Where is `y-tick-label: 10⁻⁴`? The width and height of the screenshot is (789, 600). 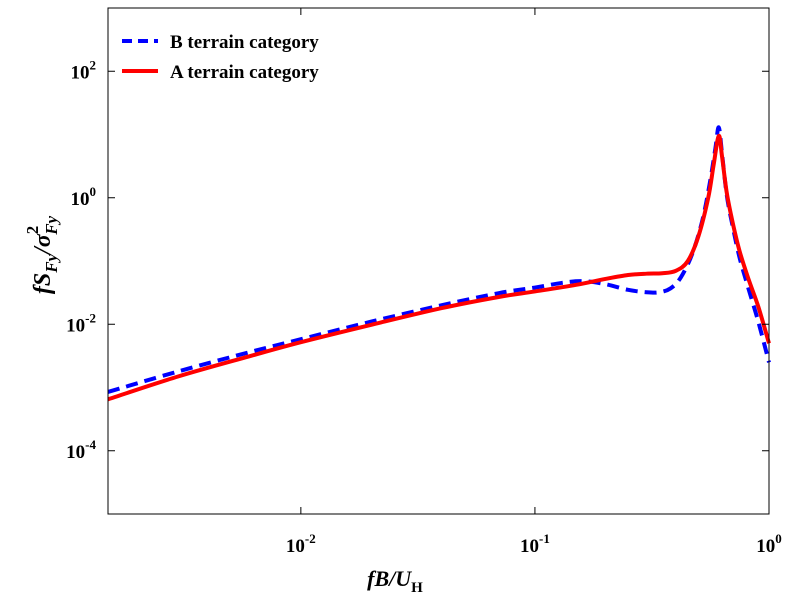
y-tick-label: 10⁻⁴ is located at coordinates (81, 450).